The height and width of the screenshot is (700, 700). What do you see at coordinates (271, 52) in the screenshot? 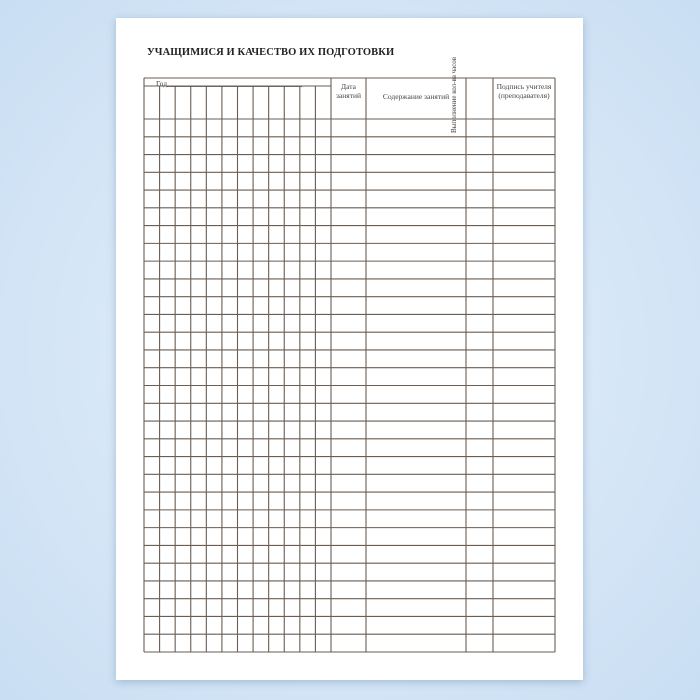
I see `page-title: УЧАЩИМИСЯ И КАЧЕСТВО ИХ ПОДГОТОВКИ` at bounding box center [271, 52].